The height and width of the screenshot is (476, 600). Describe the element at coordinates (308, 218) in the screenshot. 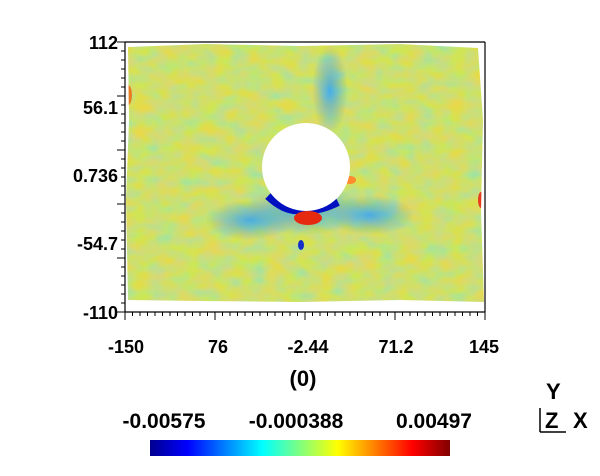

I see `high-value-spot` at that location.